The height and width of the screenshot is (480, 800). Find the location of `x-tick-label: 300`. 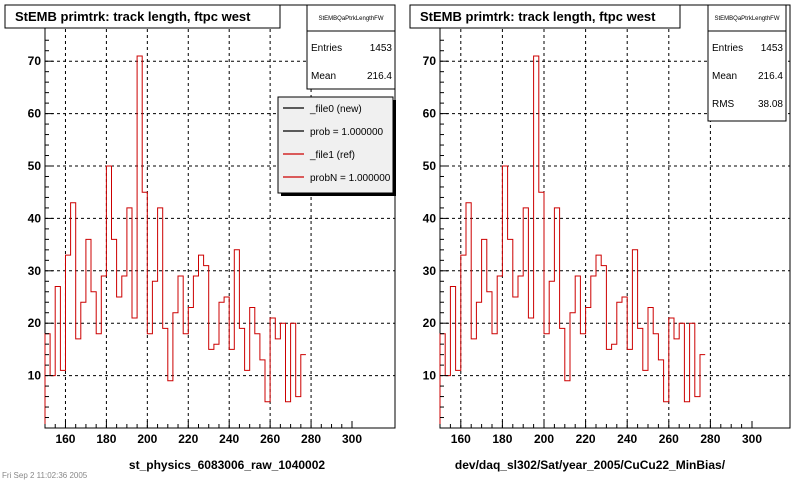

x-tick-label: 300 is located at coordinates (752, 439).